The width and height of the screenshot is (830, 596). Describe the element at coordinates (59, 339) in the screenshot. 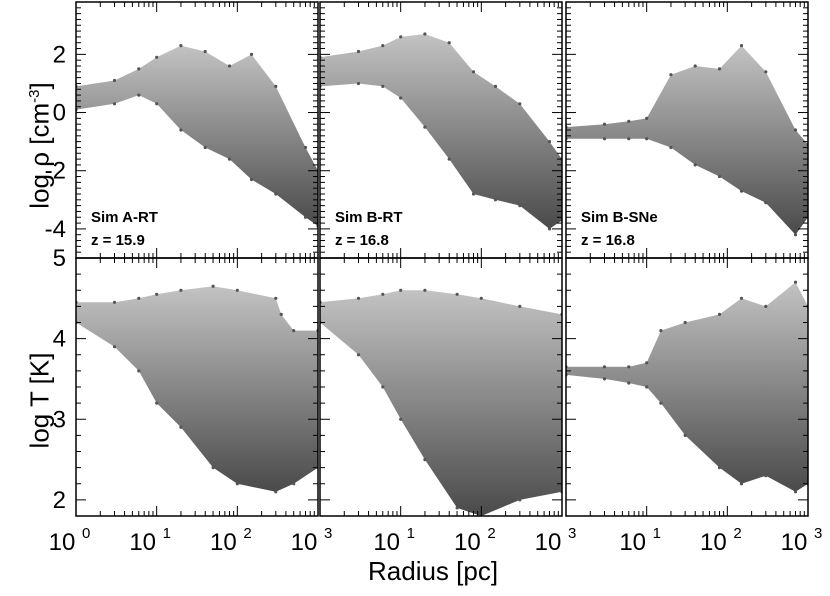

I see `y-tick-label: 4` at that location.